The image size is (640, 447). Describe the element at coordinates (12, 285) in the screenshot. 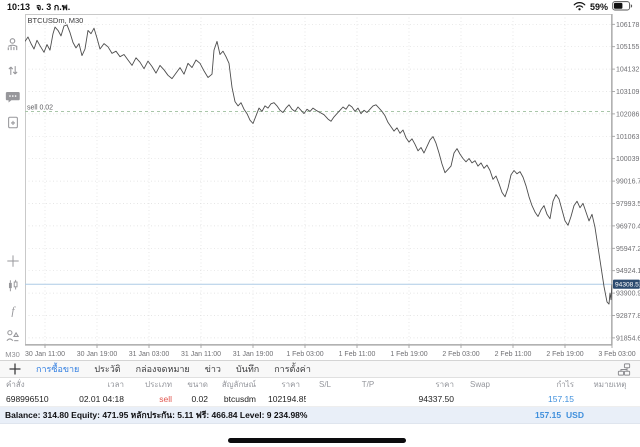

I see `chart-type-icon` at that location.